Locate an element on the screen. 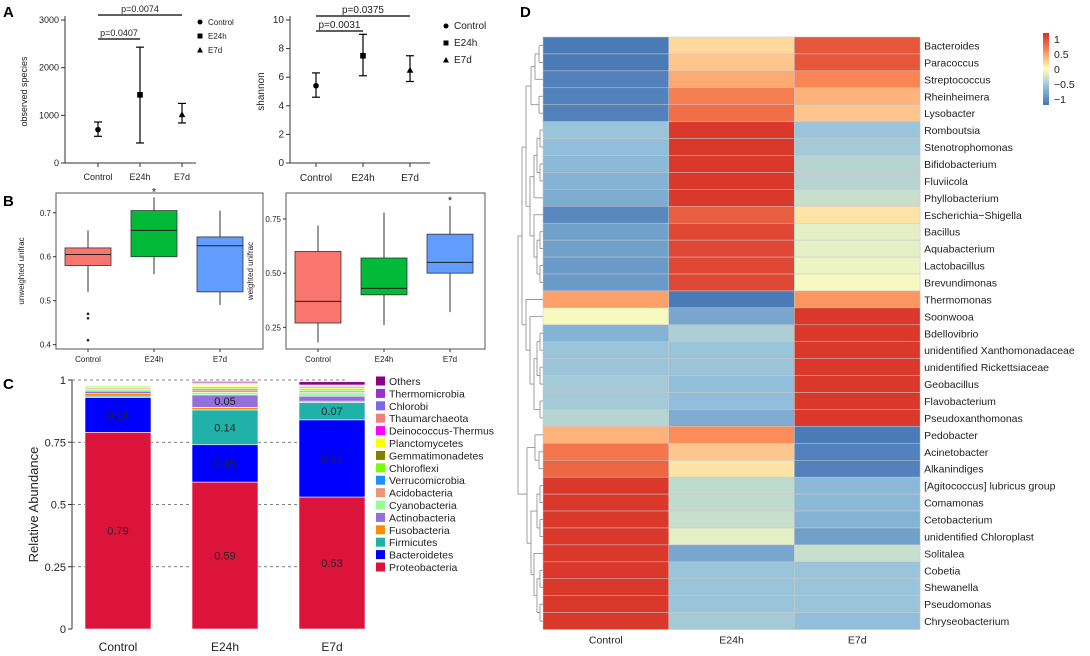 This screenshot has width=1090, height=656. heatmap-row-label: Aquabacterium is located at coordinates (959, 250).